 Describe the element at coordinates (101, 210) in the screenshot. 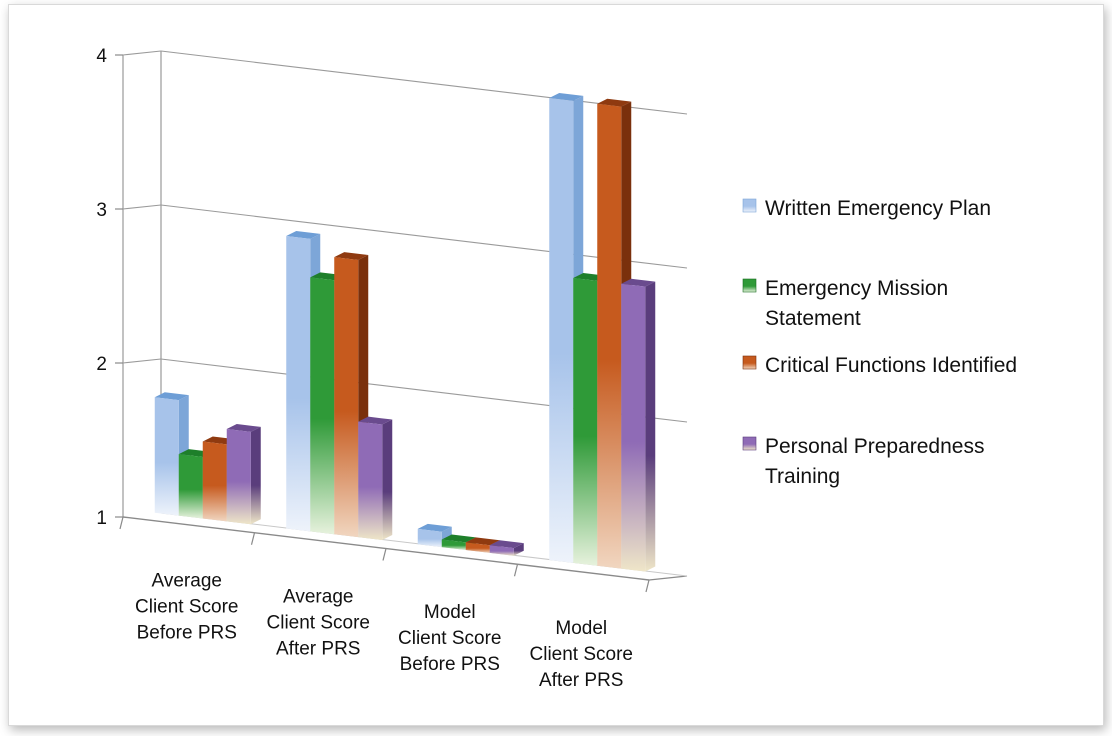

I see `y-tick-label: 3` at that location.